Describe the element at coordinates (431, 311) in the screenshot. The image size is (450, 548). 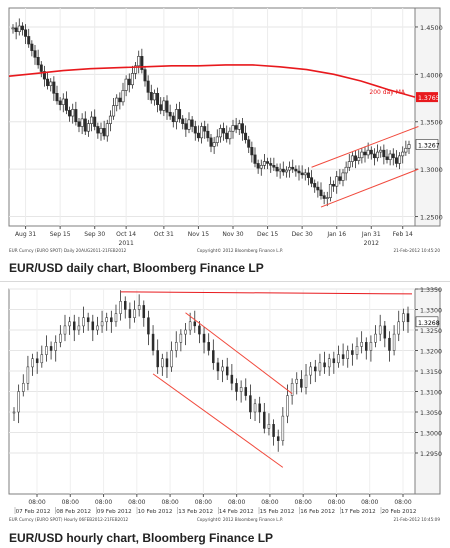
I see `y-tick-label: 1.3300` at that location.